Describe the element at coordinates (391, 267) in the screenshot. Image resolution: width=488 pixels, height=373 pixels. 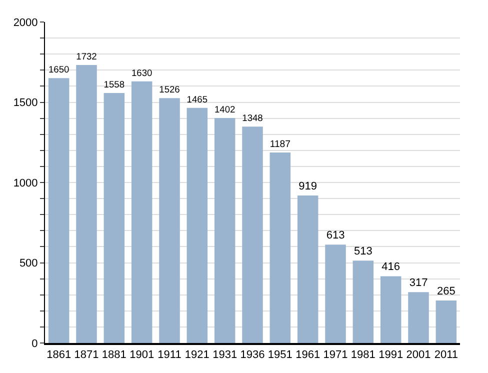
I see `data-label: 416` at that location.